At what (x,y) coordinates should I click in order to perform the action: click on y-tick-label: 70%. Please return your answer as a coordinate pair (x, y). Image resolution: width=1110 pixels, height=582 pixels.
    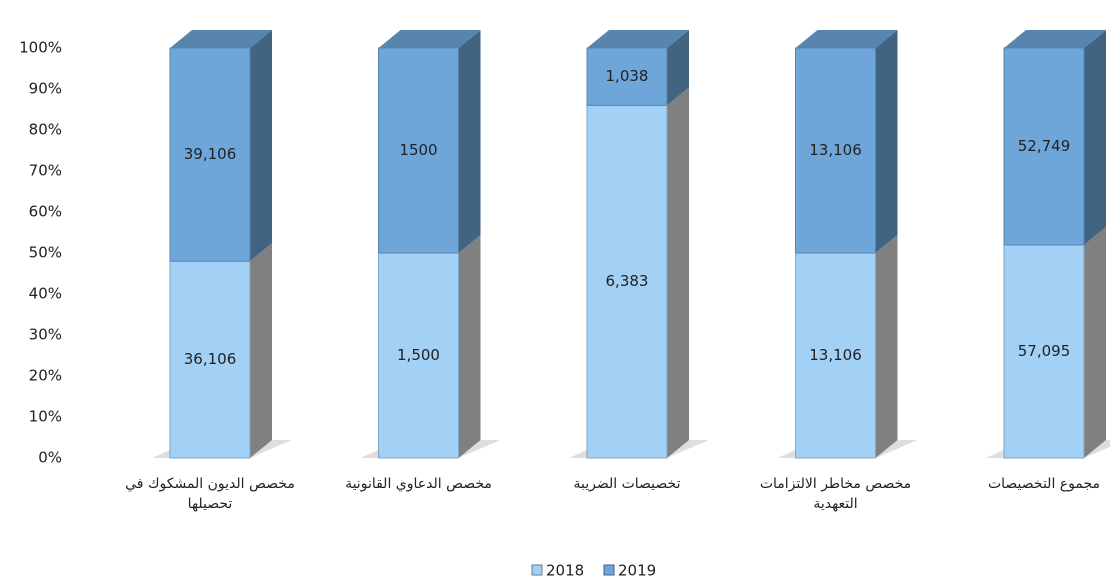
    Looking at the image, I should click on (45, 171).